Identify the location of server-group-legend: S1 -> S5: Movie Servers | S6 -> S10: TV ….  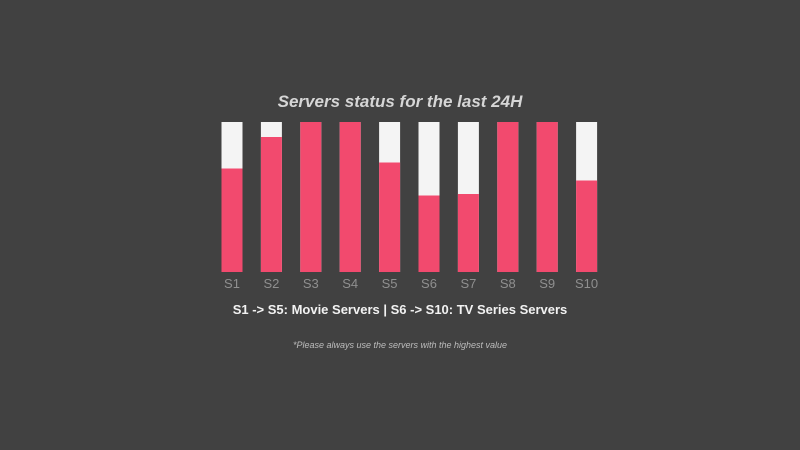
(400, 309).